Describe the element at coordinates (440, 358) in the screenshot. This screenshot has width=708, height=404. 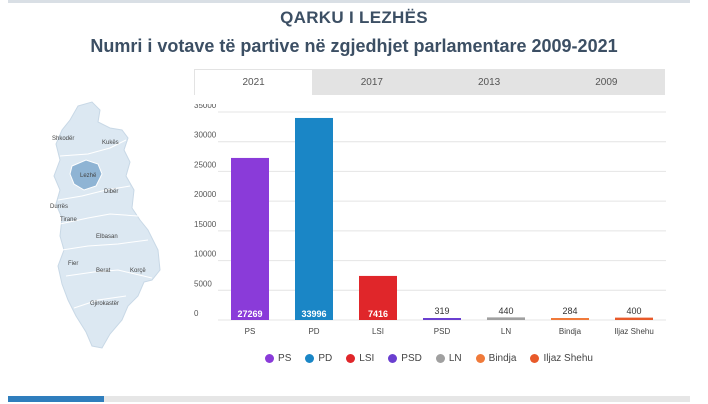
I see `legend-swatch-ln` at that location.